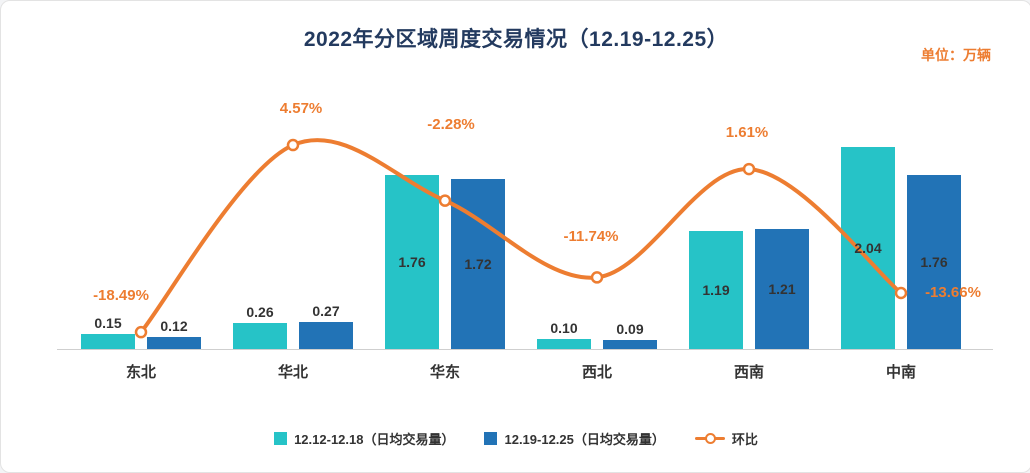 The width and height of the screenshot is (1030, 473). What do you see at coordinates (292, 372) in the screenshot?
I see `category-label: 华北` at bounding box center [292, 372].